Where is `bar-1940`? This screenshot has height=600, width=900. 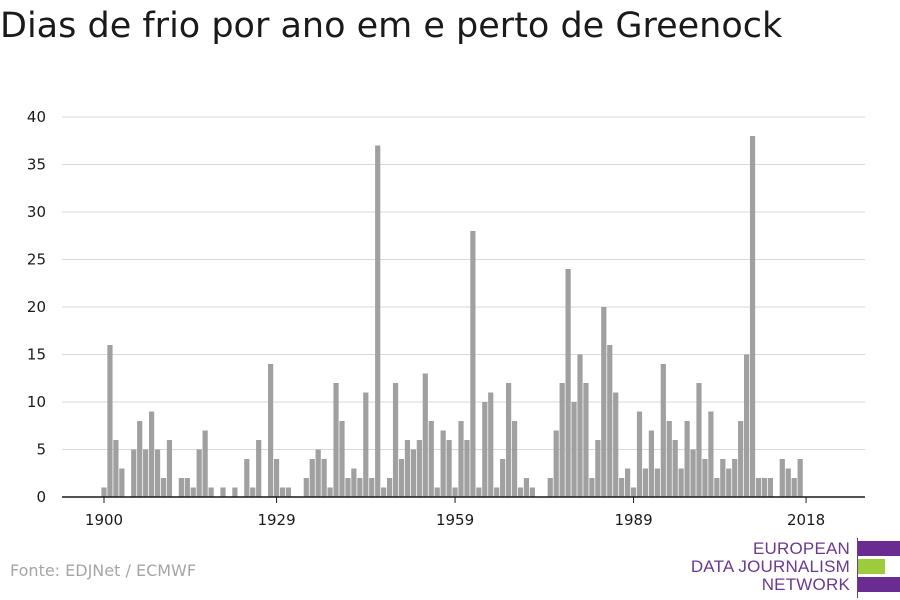 bar-1940 is located at coordinates (342, 459).